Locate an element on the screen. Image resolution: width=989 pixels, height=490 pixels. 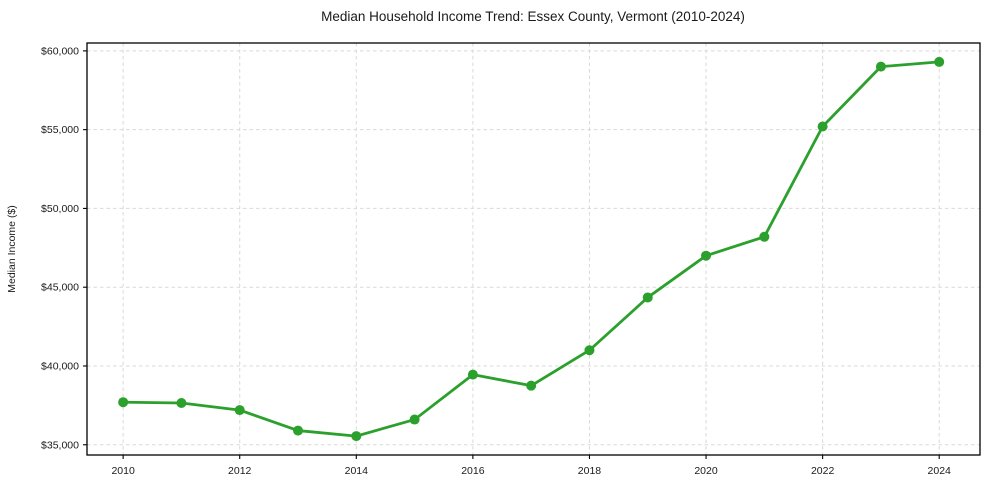
x-tick-label: 2024 is located at coordinates (940, 471).